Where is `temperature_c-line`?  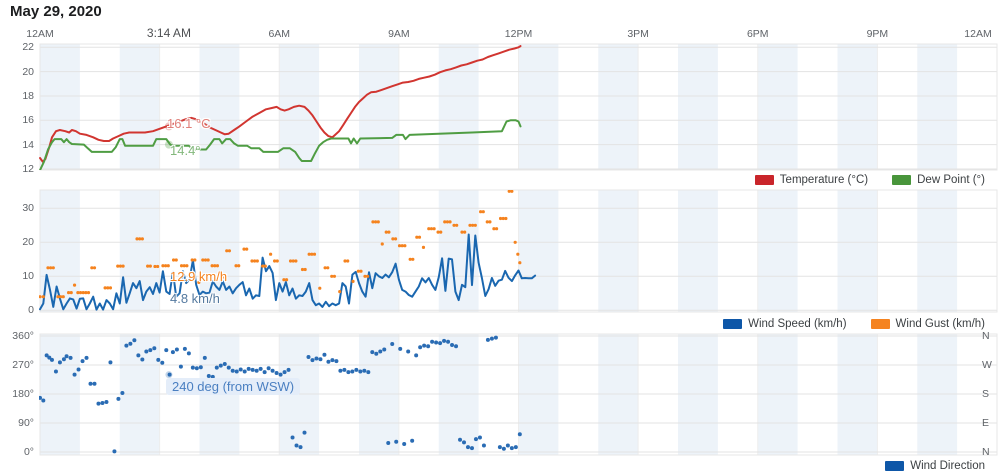
temperature_c-line is located at coordinates (280, 104).